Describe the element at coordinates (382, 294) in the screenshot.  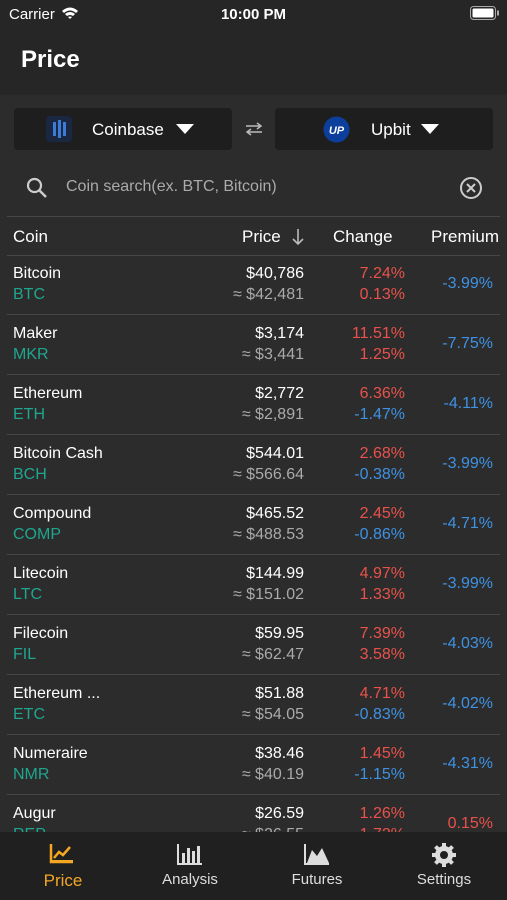
I see `change: 0.13%` at that location.